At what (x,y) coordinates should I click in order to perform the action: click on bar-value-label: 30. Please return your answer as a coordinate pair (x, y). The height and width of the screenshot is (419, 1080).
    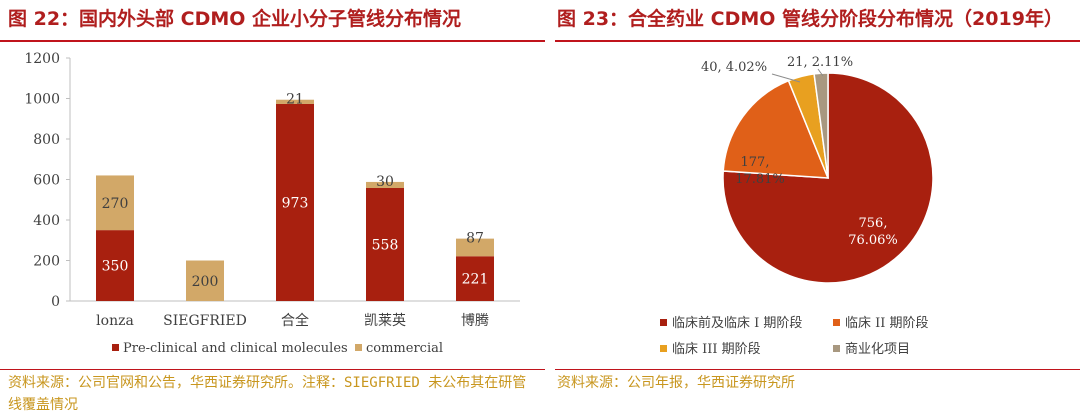
    Looking at the image, I should click on (385, 182).